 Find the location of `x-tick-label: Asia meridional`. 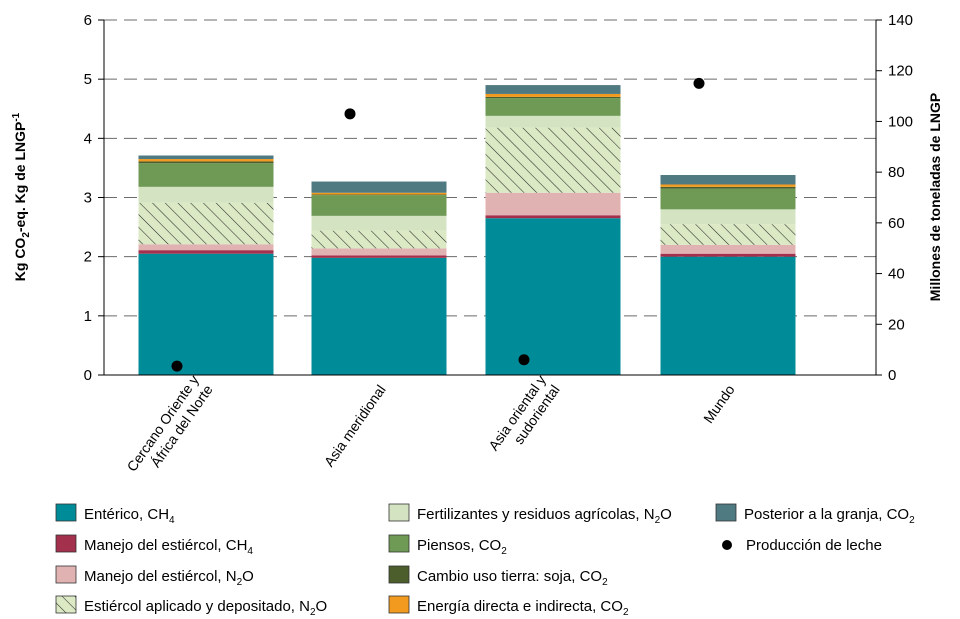

x-tick-label: Asia meridional is located at coordinates (355, 426).